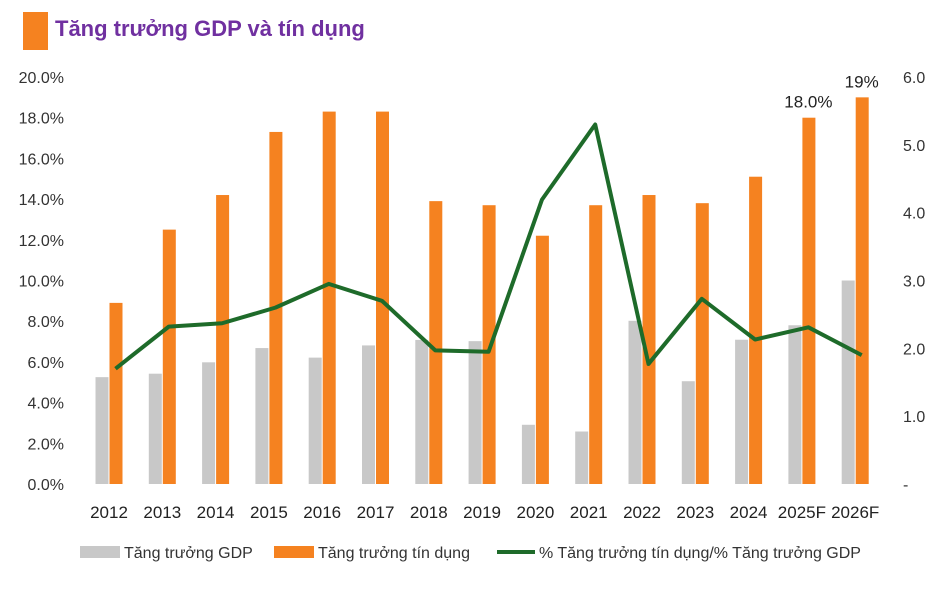 The width and height of the screenshot is (946, 592). Describe the element at coordinates (216, 512) in the screenshot. I see `x-tick-label: 2014` at that location.